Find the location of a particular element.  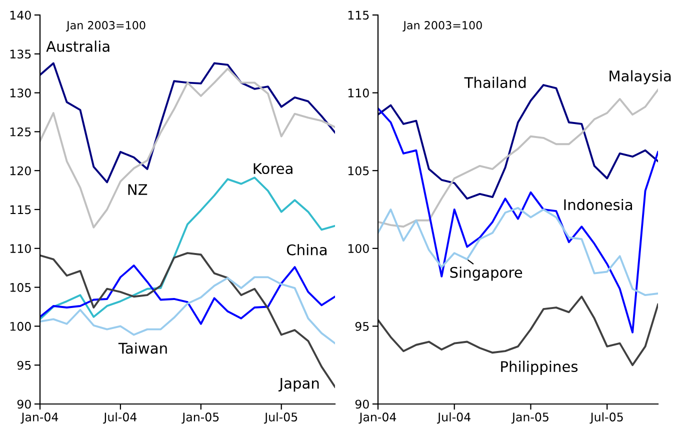

series-label: Singapore is located at coordinates (486, 273).